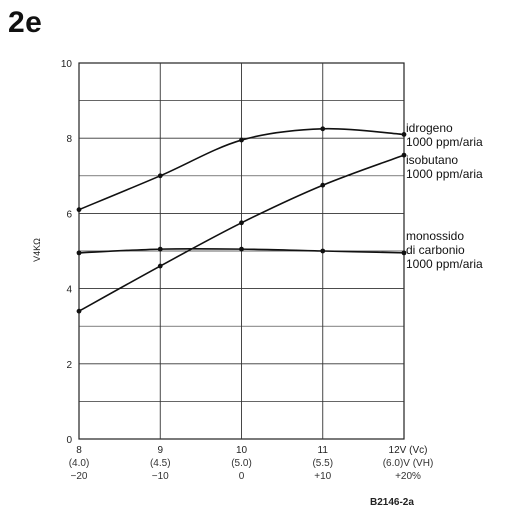 This screenshot has width=507, height=513. What do you see at coordinates (69, 365) in the screenshot?
I see `y-tick-label: 2` at bounding box center [69, 365].